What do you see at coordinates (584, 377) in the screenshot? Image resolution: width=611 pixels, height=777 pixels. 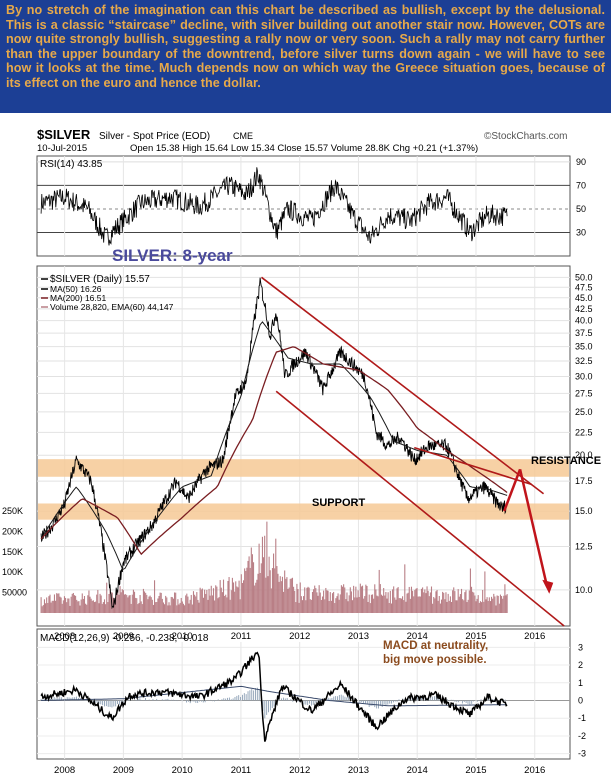 I see `price-y-tick: 30.0` at bounding box center [584, 377].